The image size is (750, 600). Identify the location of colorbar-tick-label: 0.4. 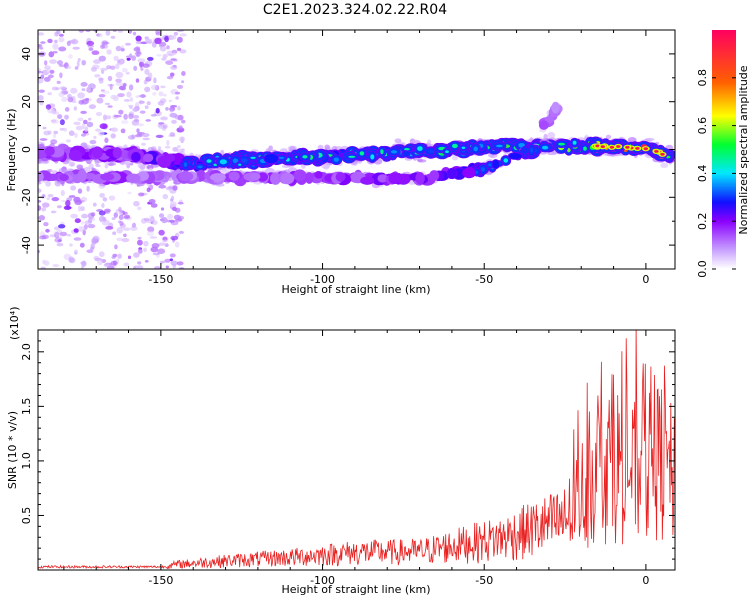
(702, 174).